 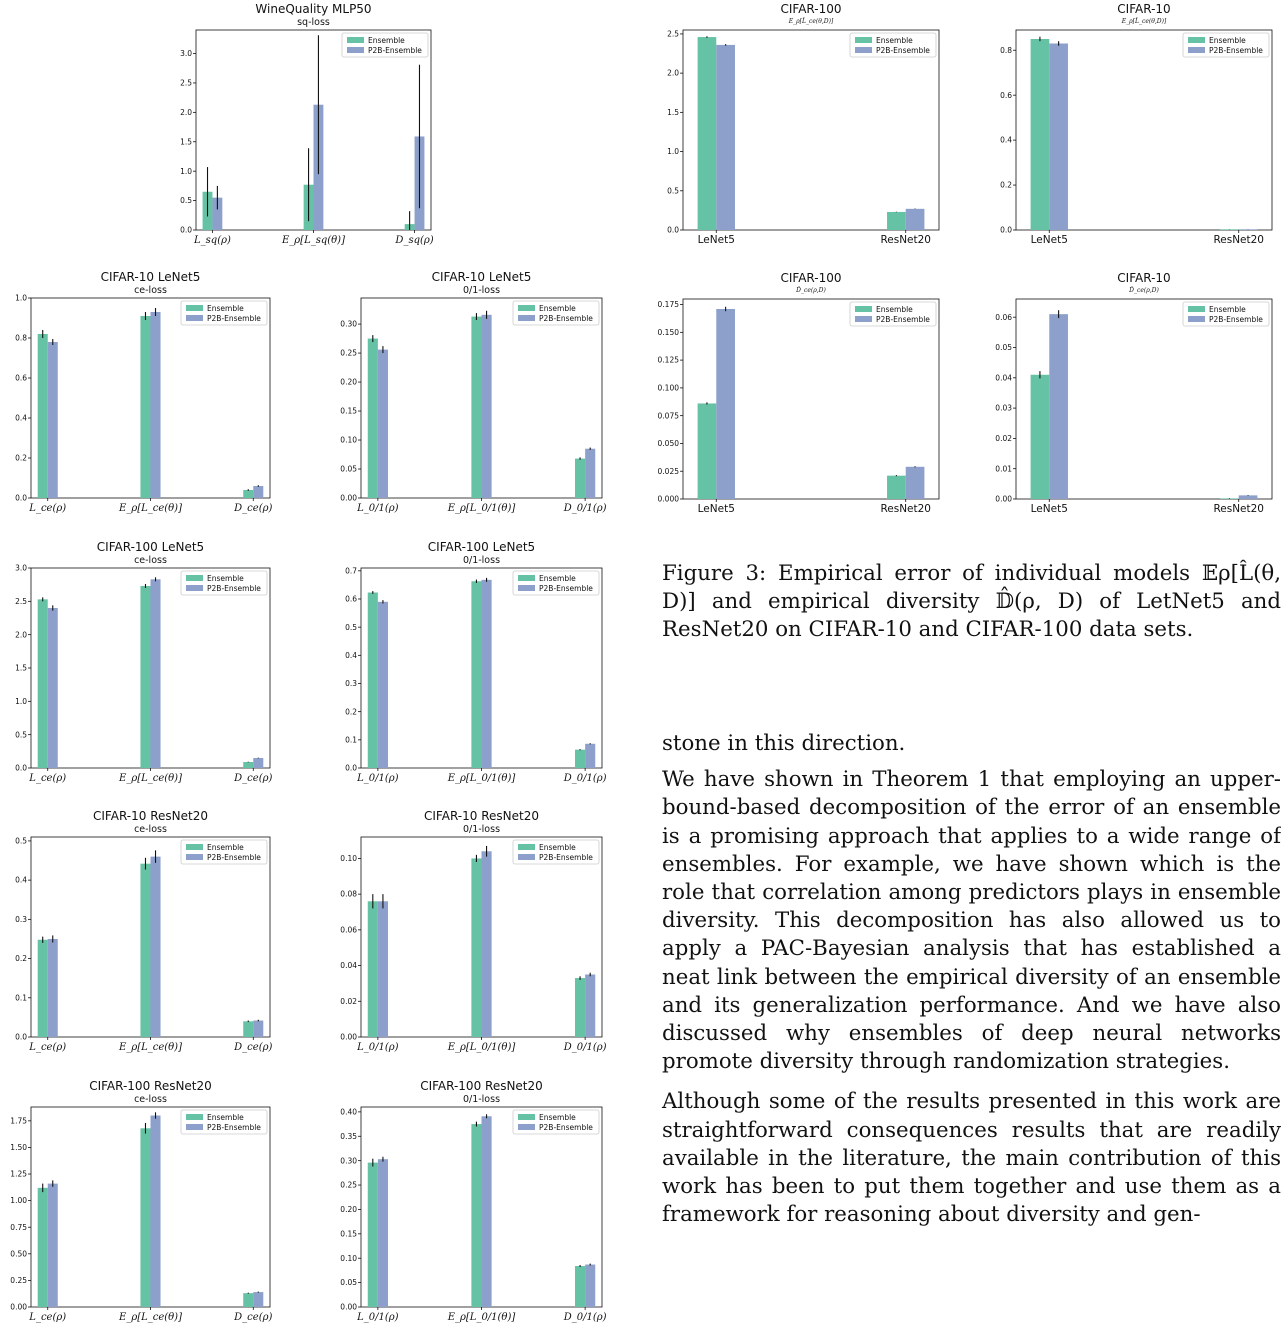 I want to click on y-tick-label: 0.25, so click(x=348, y=1185).